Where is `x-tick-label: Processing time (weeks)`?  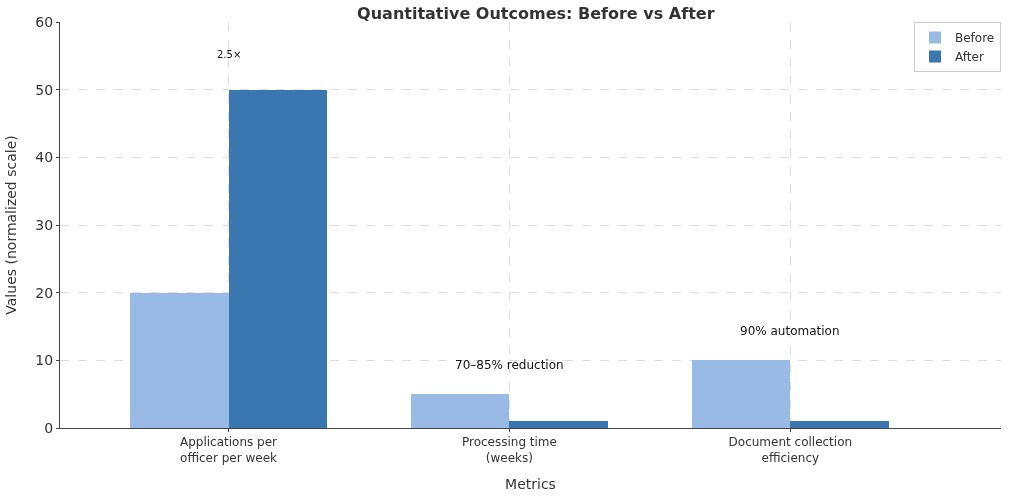
x-tick-label: Processing time (weeks) is located at coordinates (509, 450).